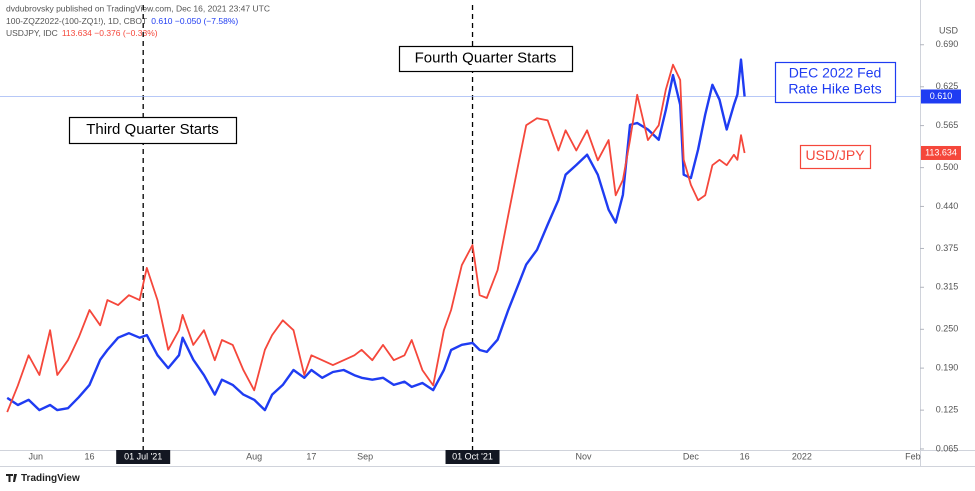 The height and width of the screenshot is (491, 975). What do you see at coordinates (36, 456) in the screenshot?
I see `x-tick-label: Jun` at bounding box center [36, 456].